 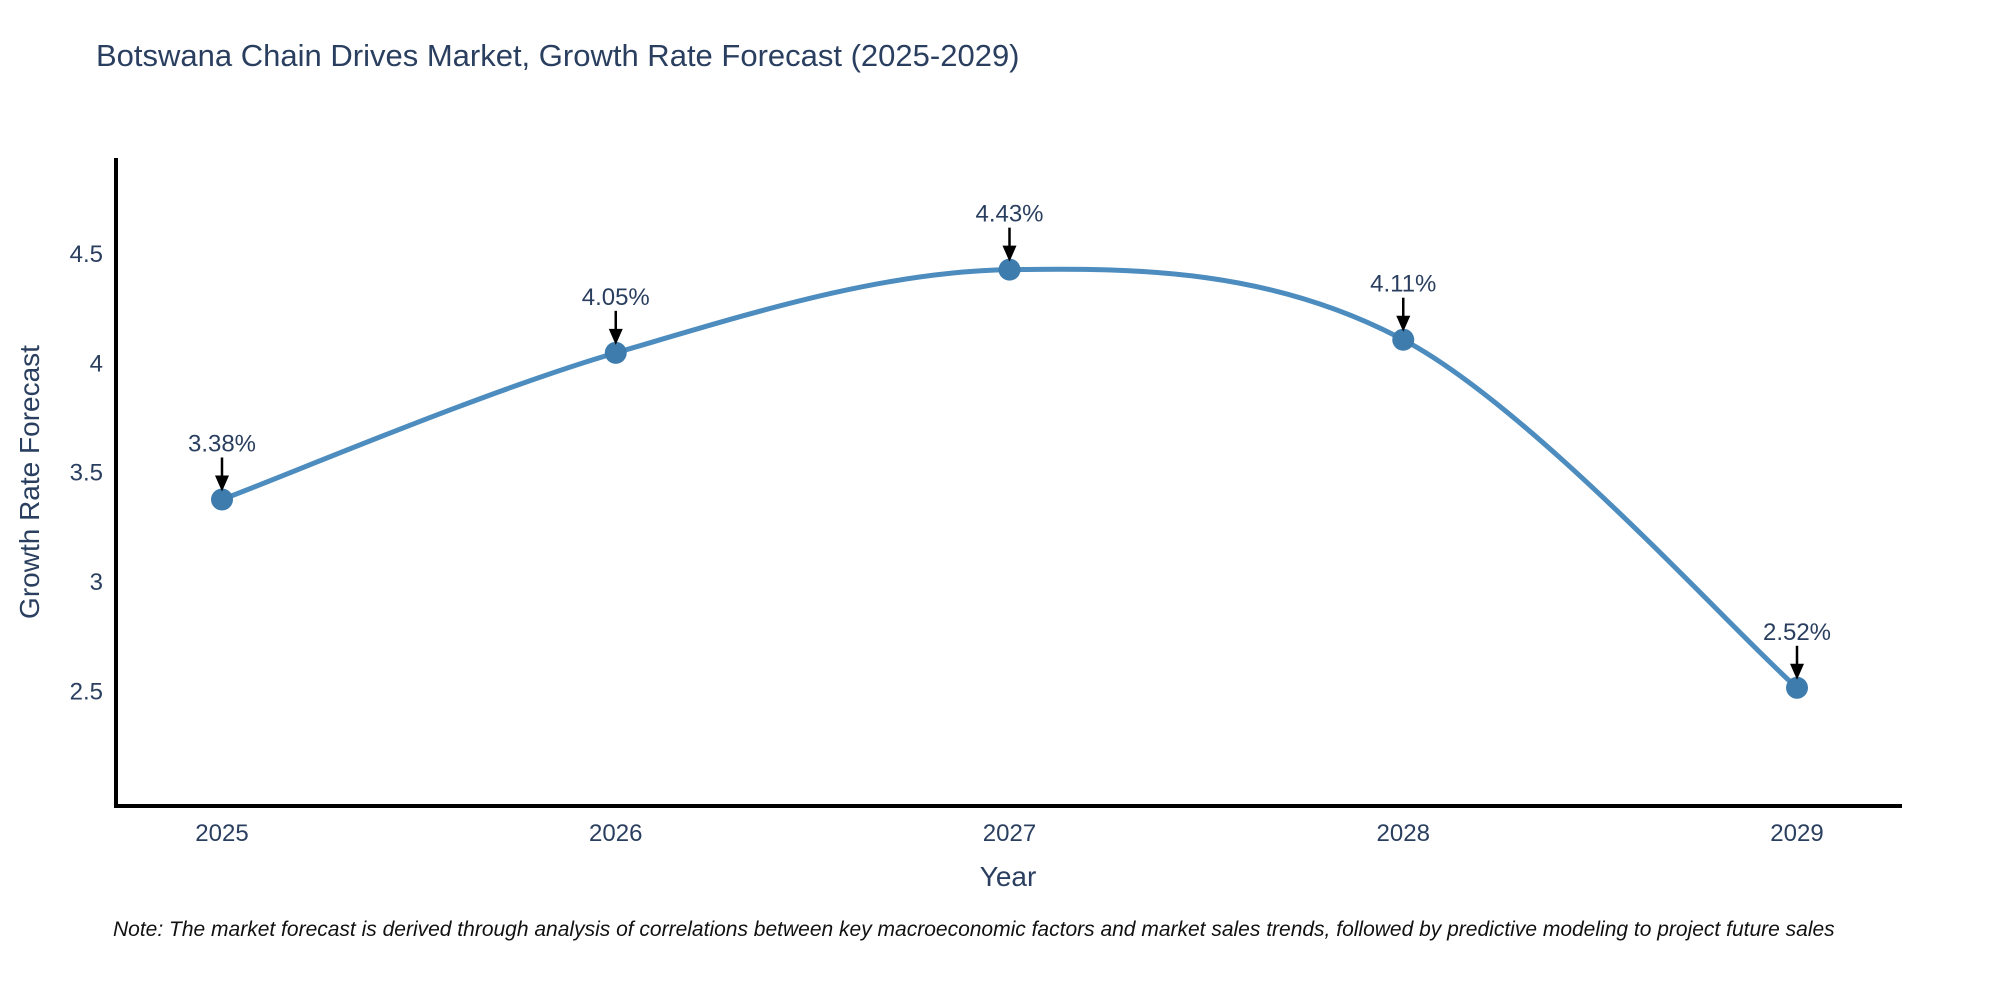 What do you see at coordinates (96, 363) in the screenshot?
I see `y-tick-4: 4` at bounding box center [96, 363].